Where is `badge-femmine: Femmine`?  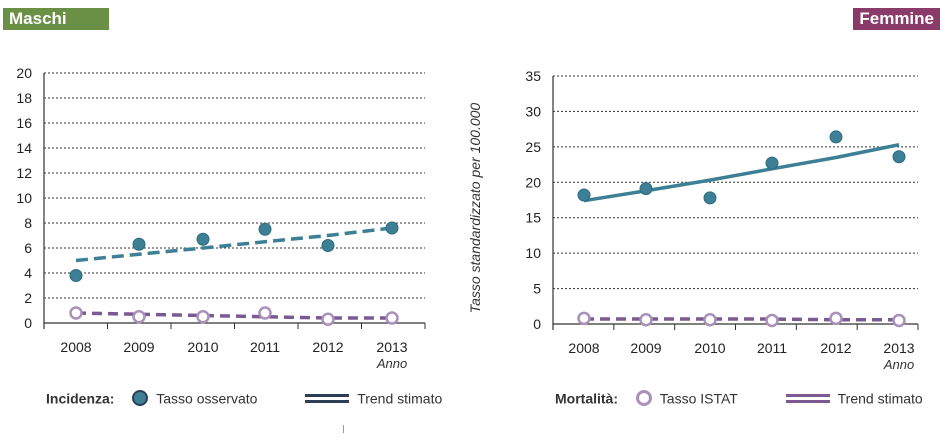
badge-femmine: Femmine is located at coordinates (896, 19).